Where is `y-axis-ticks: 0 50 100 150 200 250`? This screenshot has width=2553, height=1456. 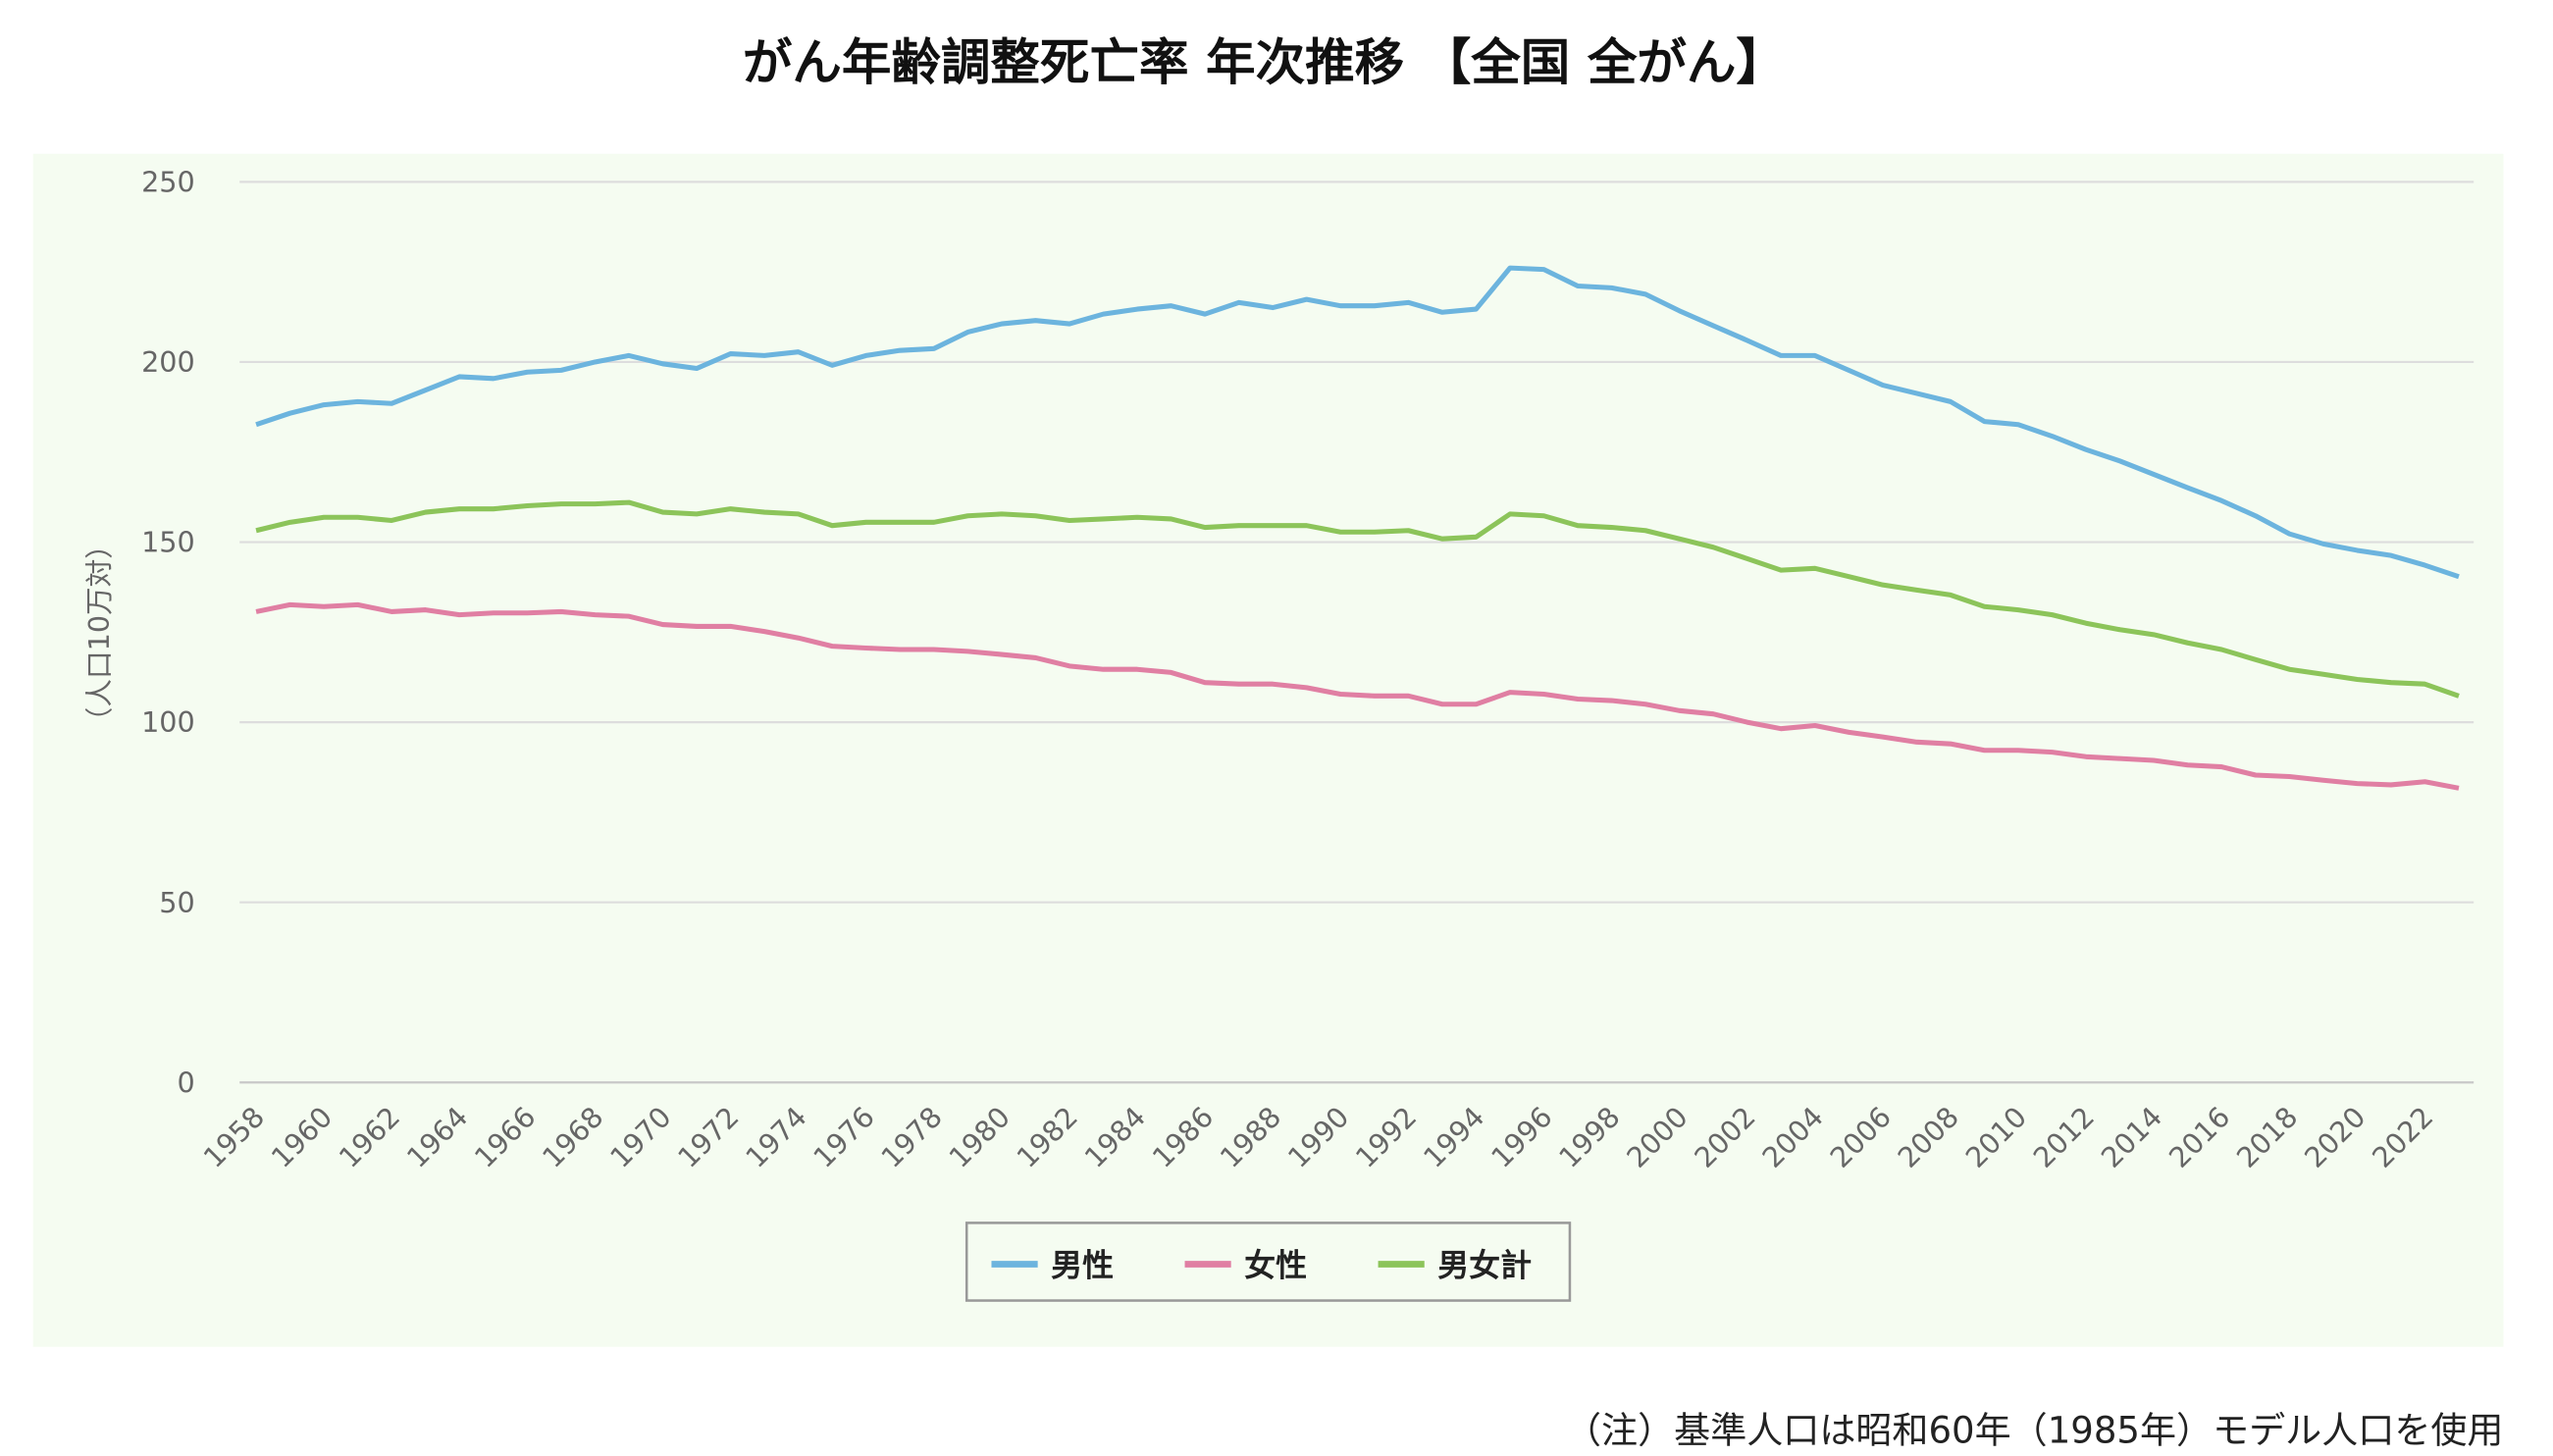
y-axis-ticks: 0 50 100 150 200 250 is located at coordinates (168, 632).